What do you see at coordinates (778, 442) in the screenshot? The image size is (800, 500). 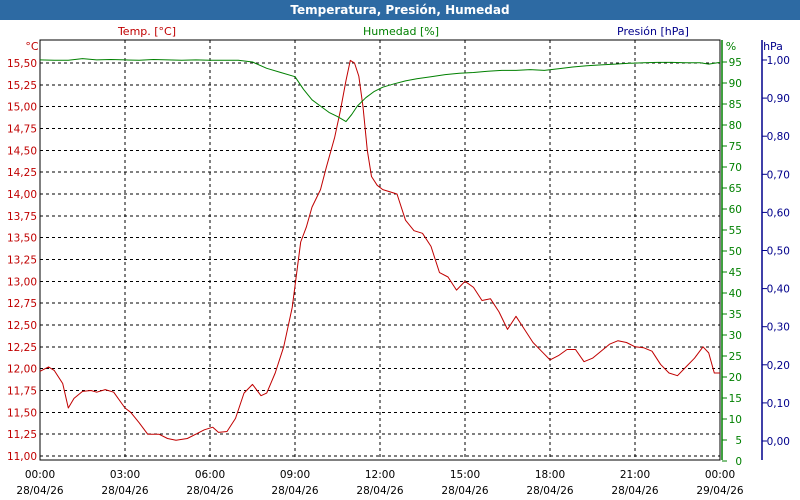 I see `pres-tick-label: 0,00` at bounding box center [778, 442].